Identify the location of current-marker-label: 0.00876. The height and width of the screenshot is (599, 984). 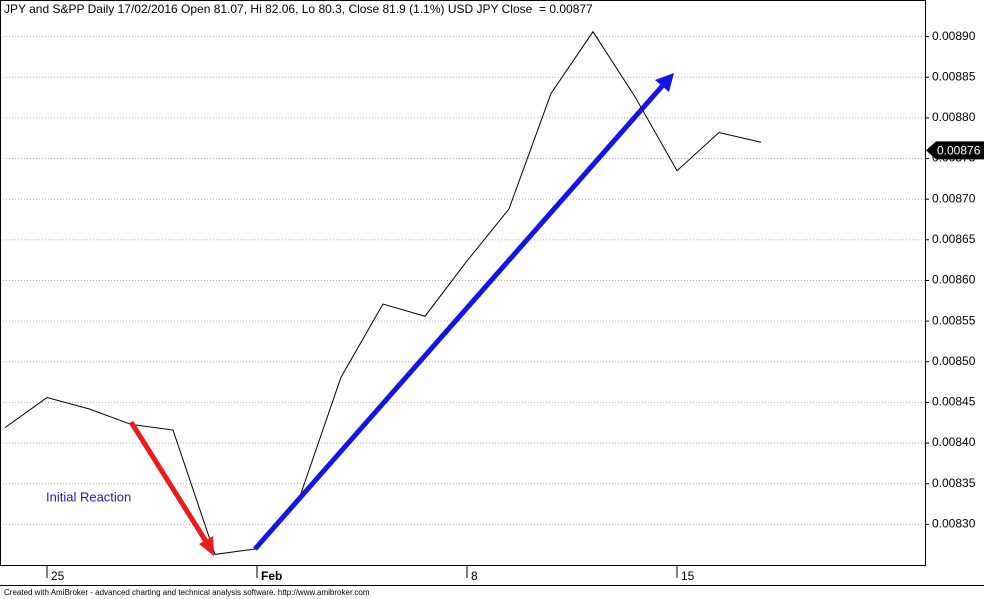
(959, 151).